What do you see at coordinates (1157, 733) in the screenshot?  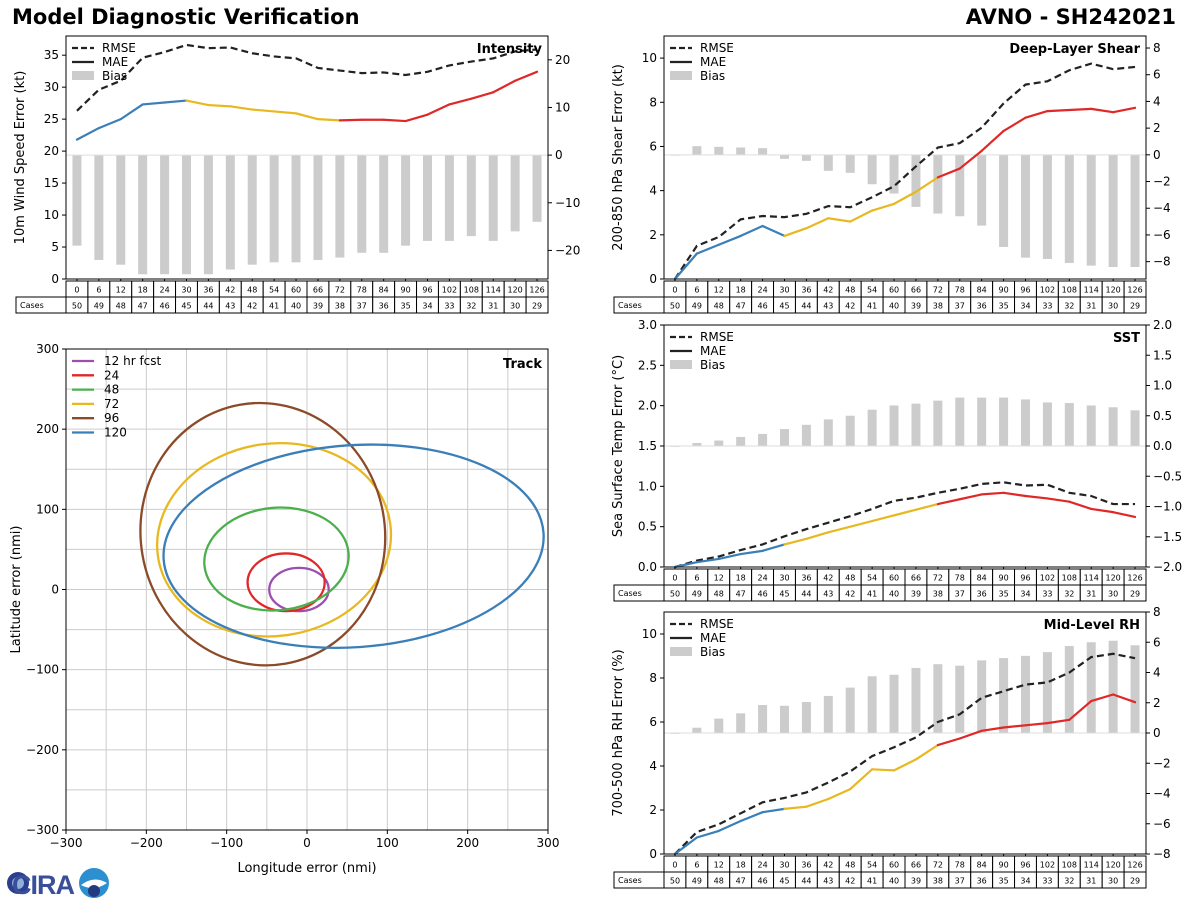 I see `y2-tick-label: 0` at bounding box center [1157, 733].